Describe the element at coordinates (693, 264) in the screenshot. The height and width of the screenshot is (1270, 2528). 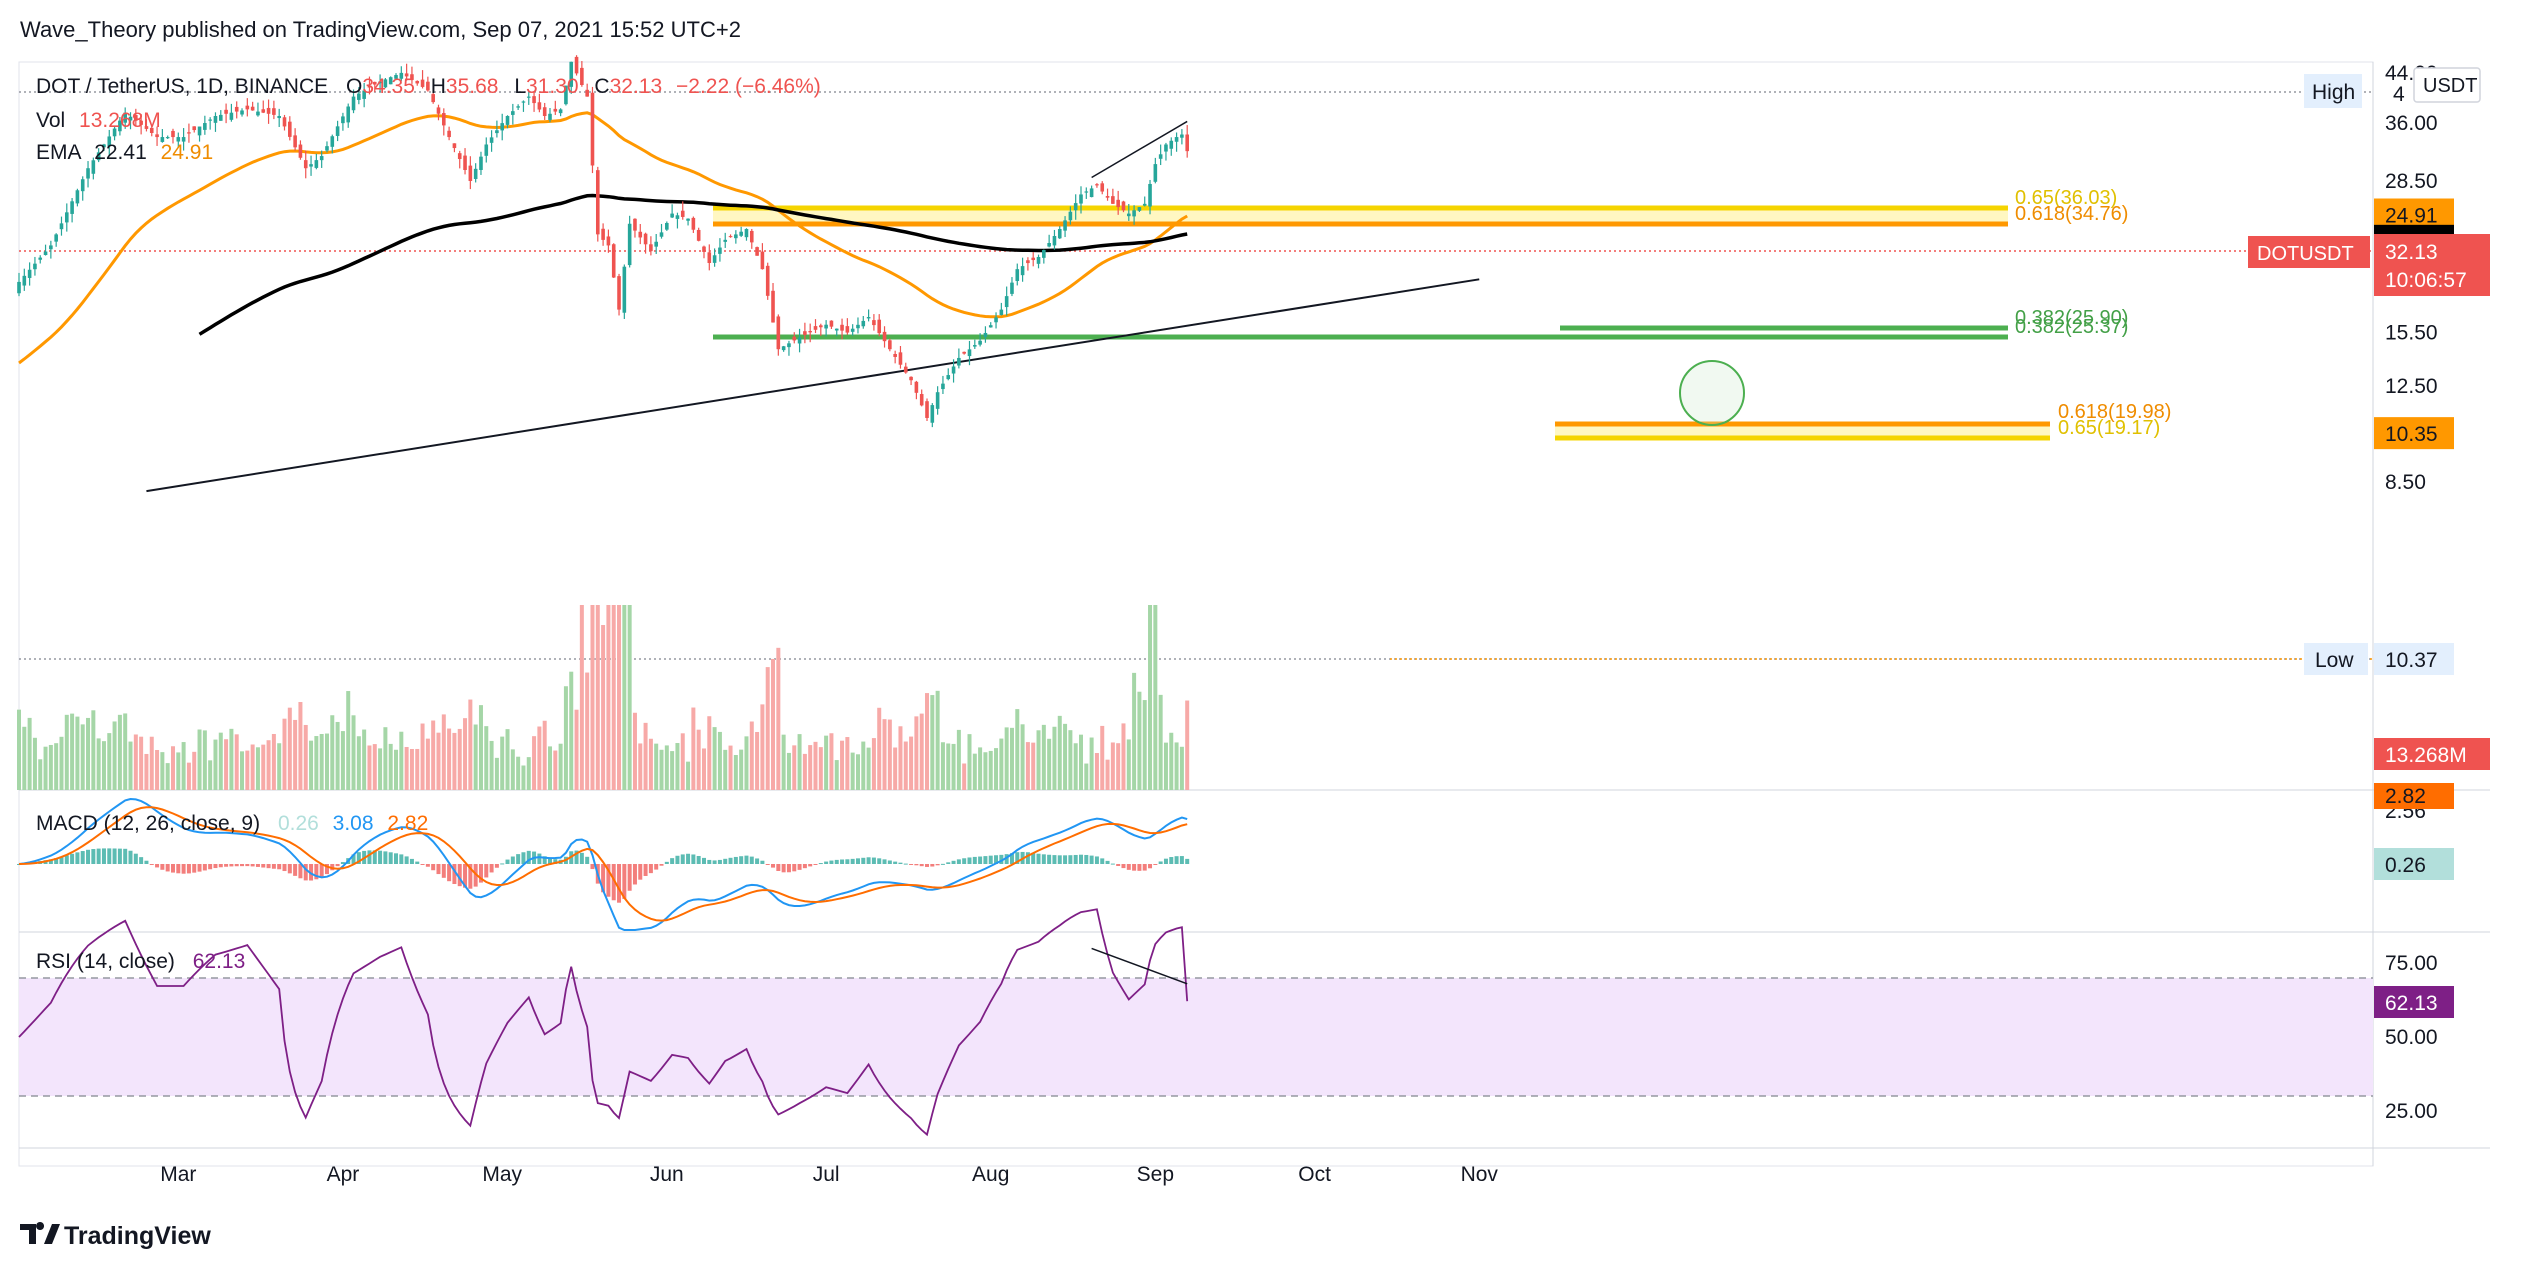
I see `ema-fast-line` at that location.